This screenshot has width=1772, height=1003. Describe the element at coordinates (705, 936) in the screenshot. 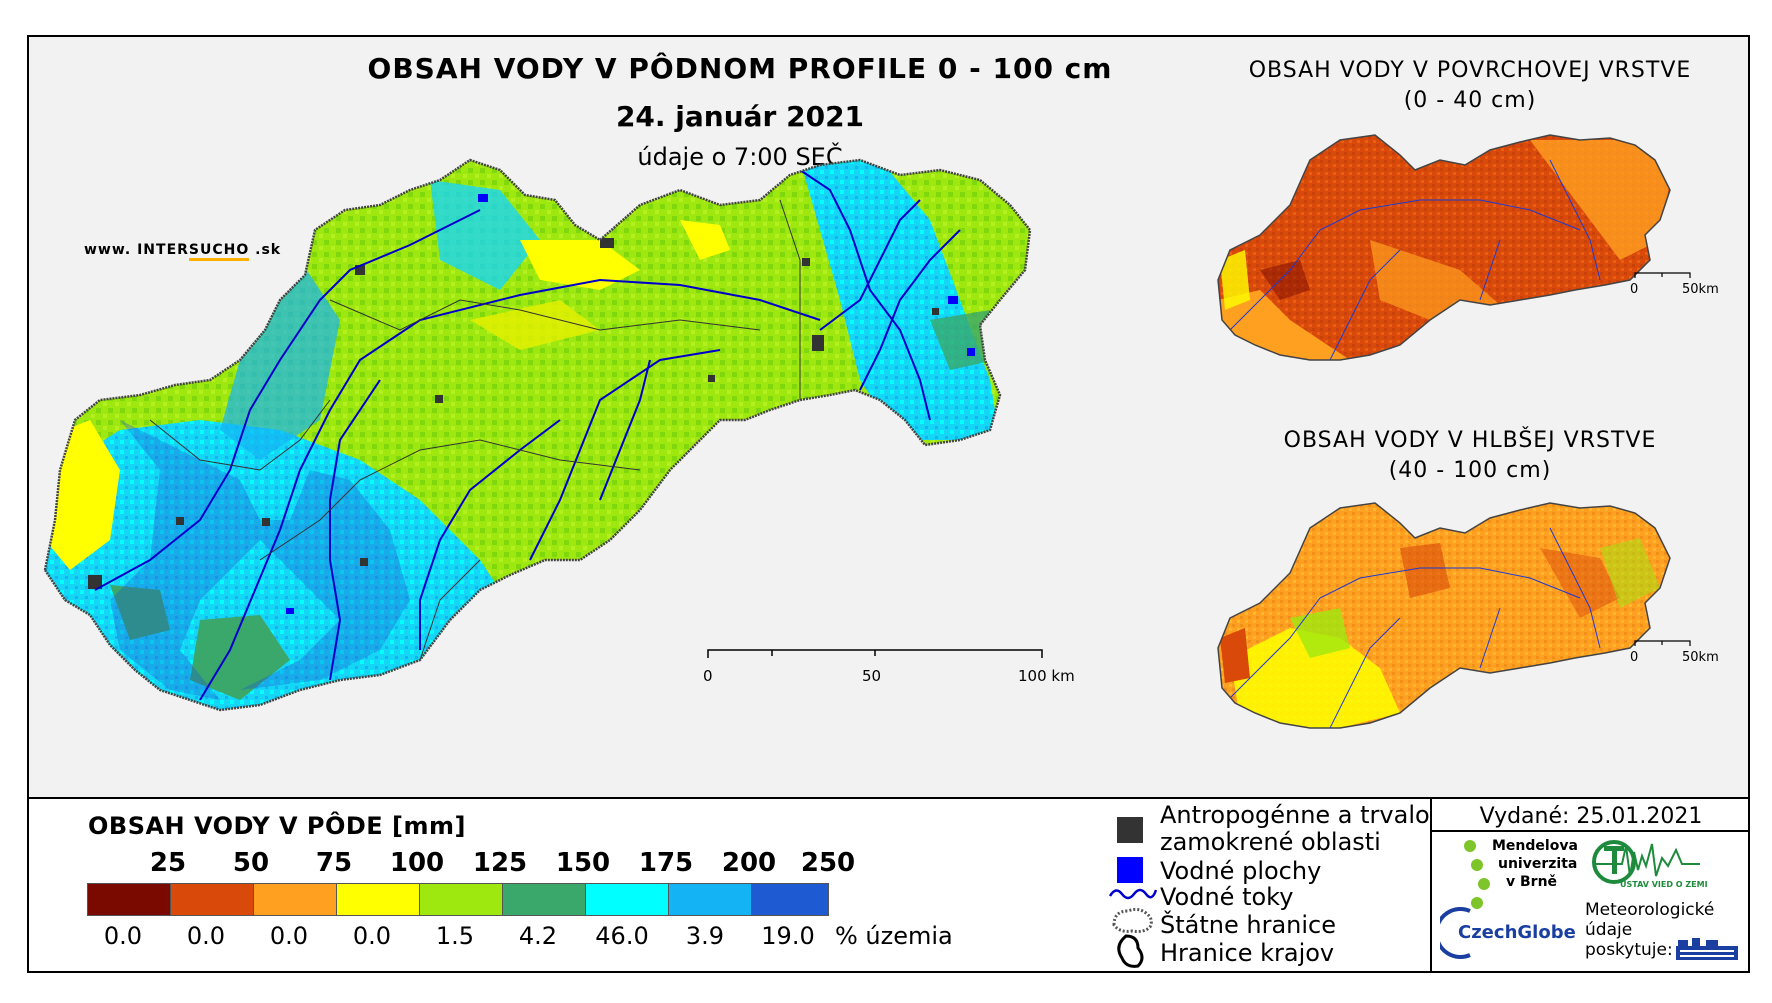

I see `legend-percent: 3.9` at that location.